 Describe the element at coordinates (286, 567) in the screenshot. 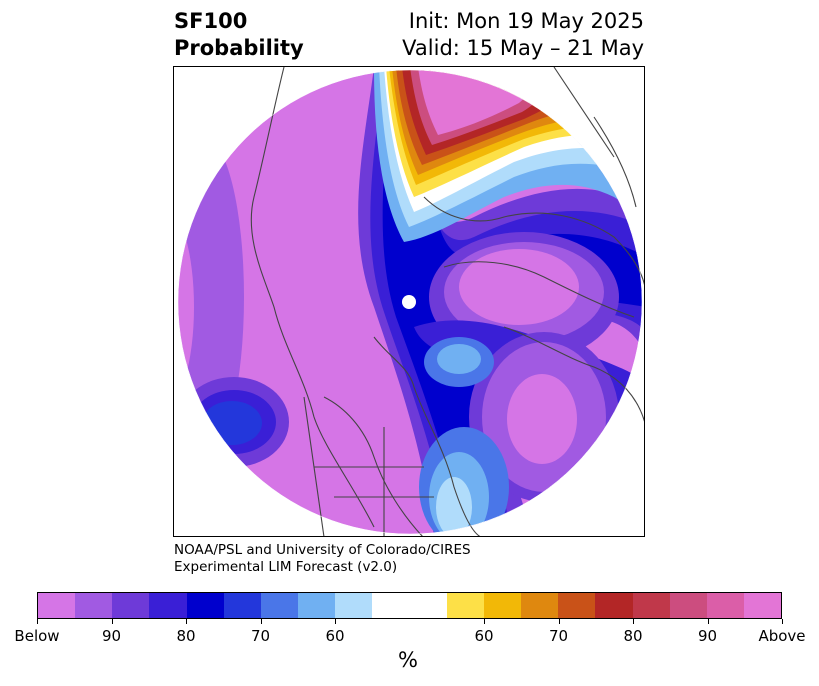

I see `credit-line2: Experimental LIM Forecast (v2.0)` at that location.